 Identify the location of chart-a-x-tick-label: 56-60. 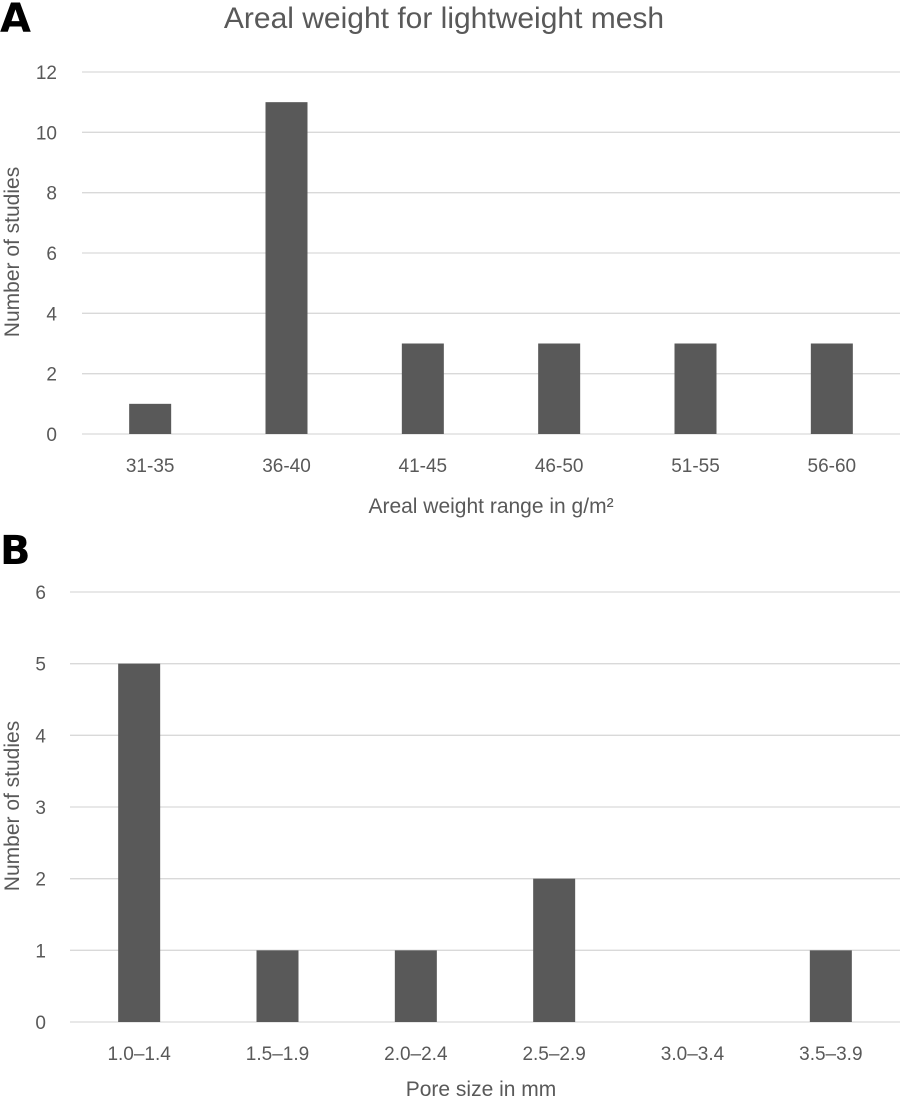
(832, 466).